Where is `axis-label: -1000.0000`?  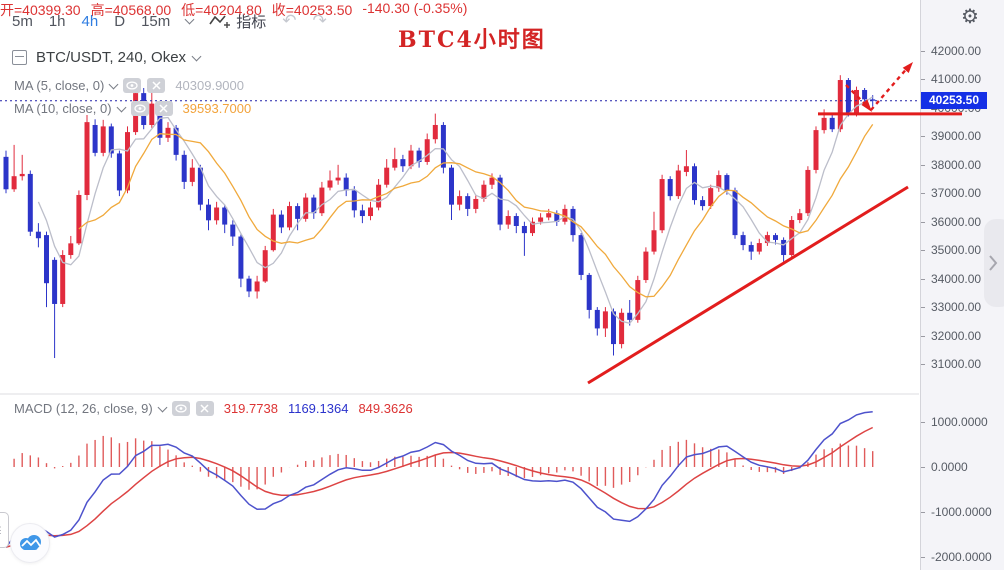
axis-label: -1000.0000 is located at coordinates (961, 512).